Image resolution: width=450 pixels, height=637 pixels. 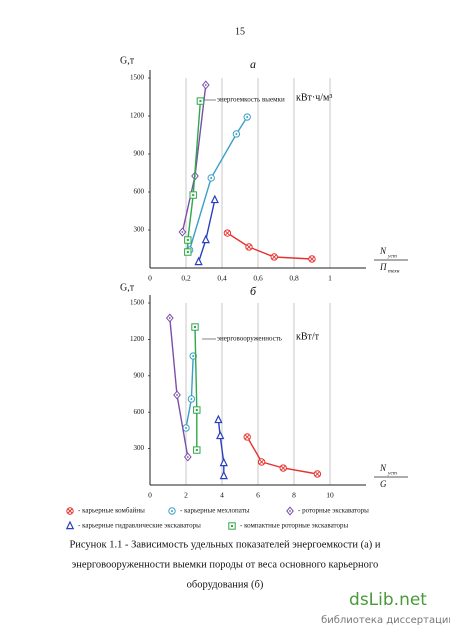 What do you see at coordinates (383, 251) in the screenshot?
I see `x-label-num: N` at bounding box center [383, 251].